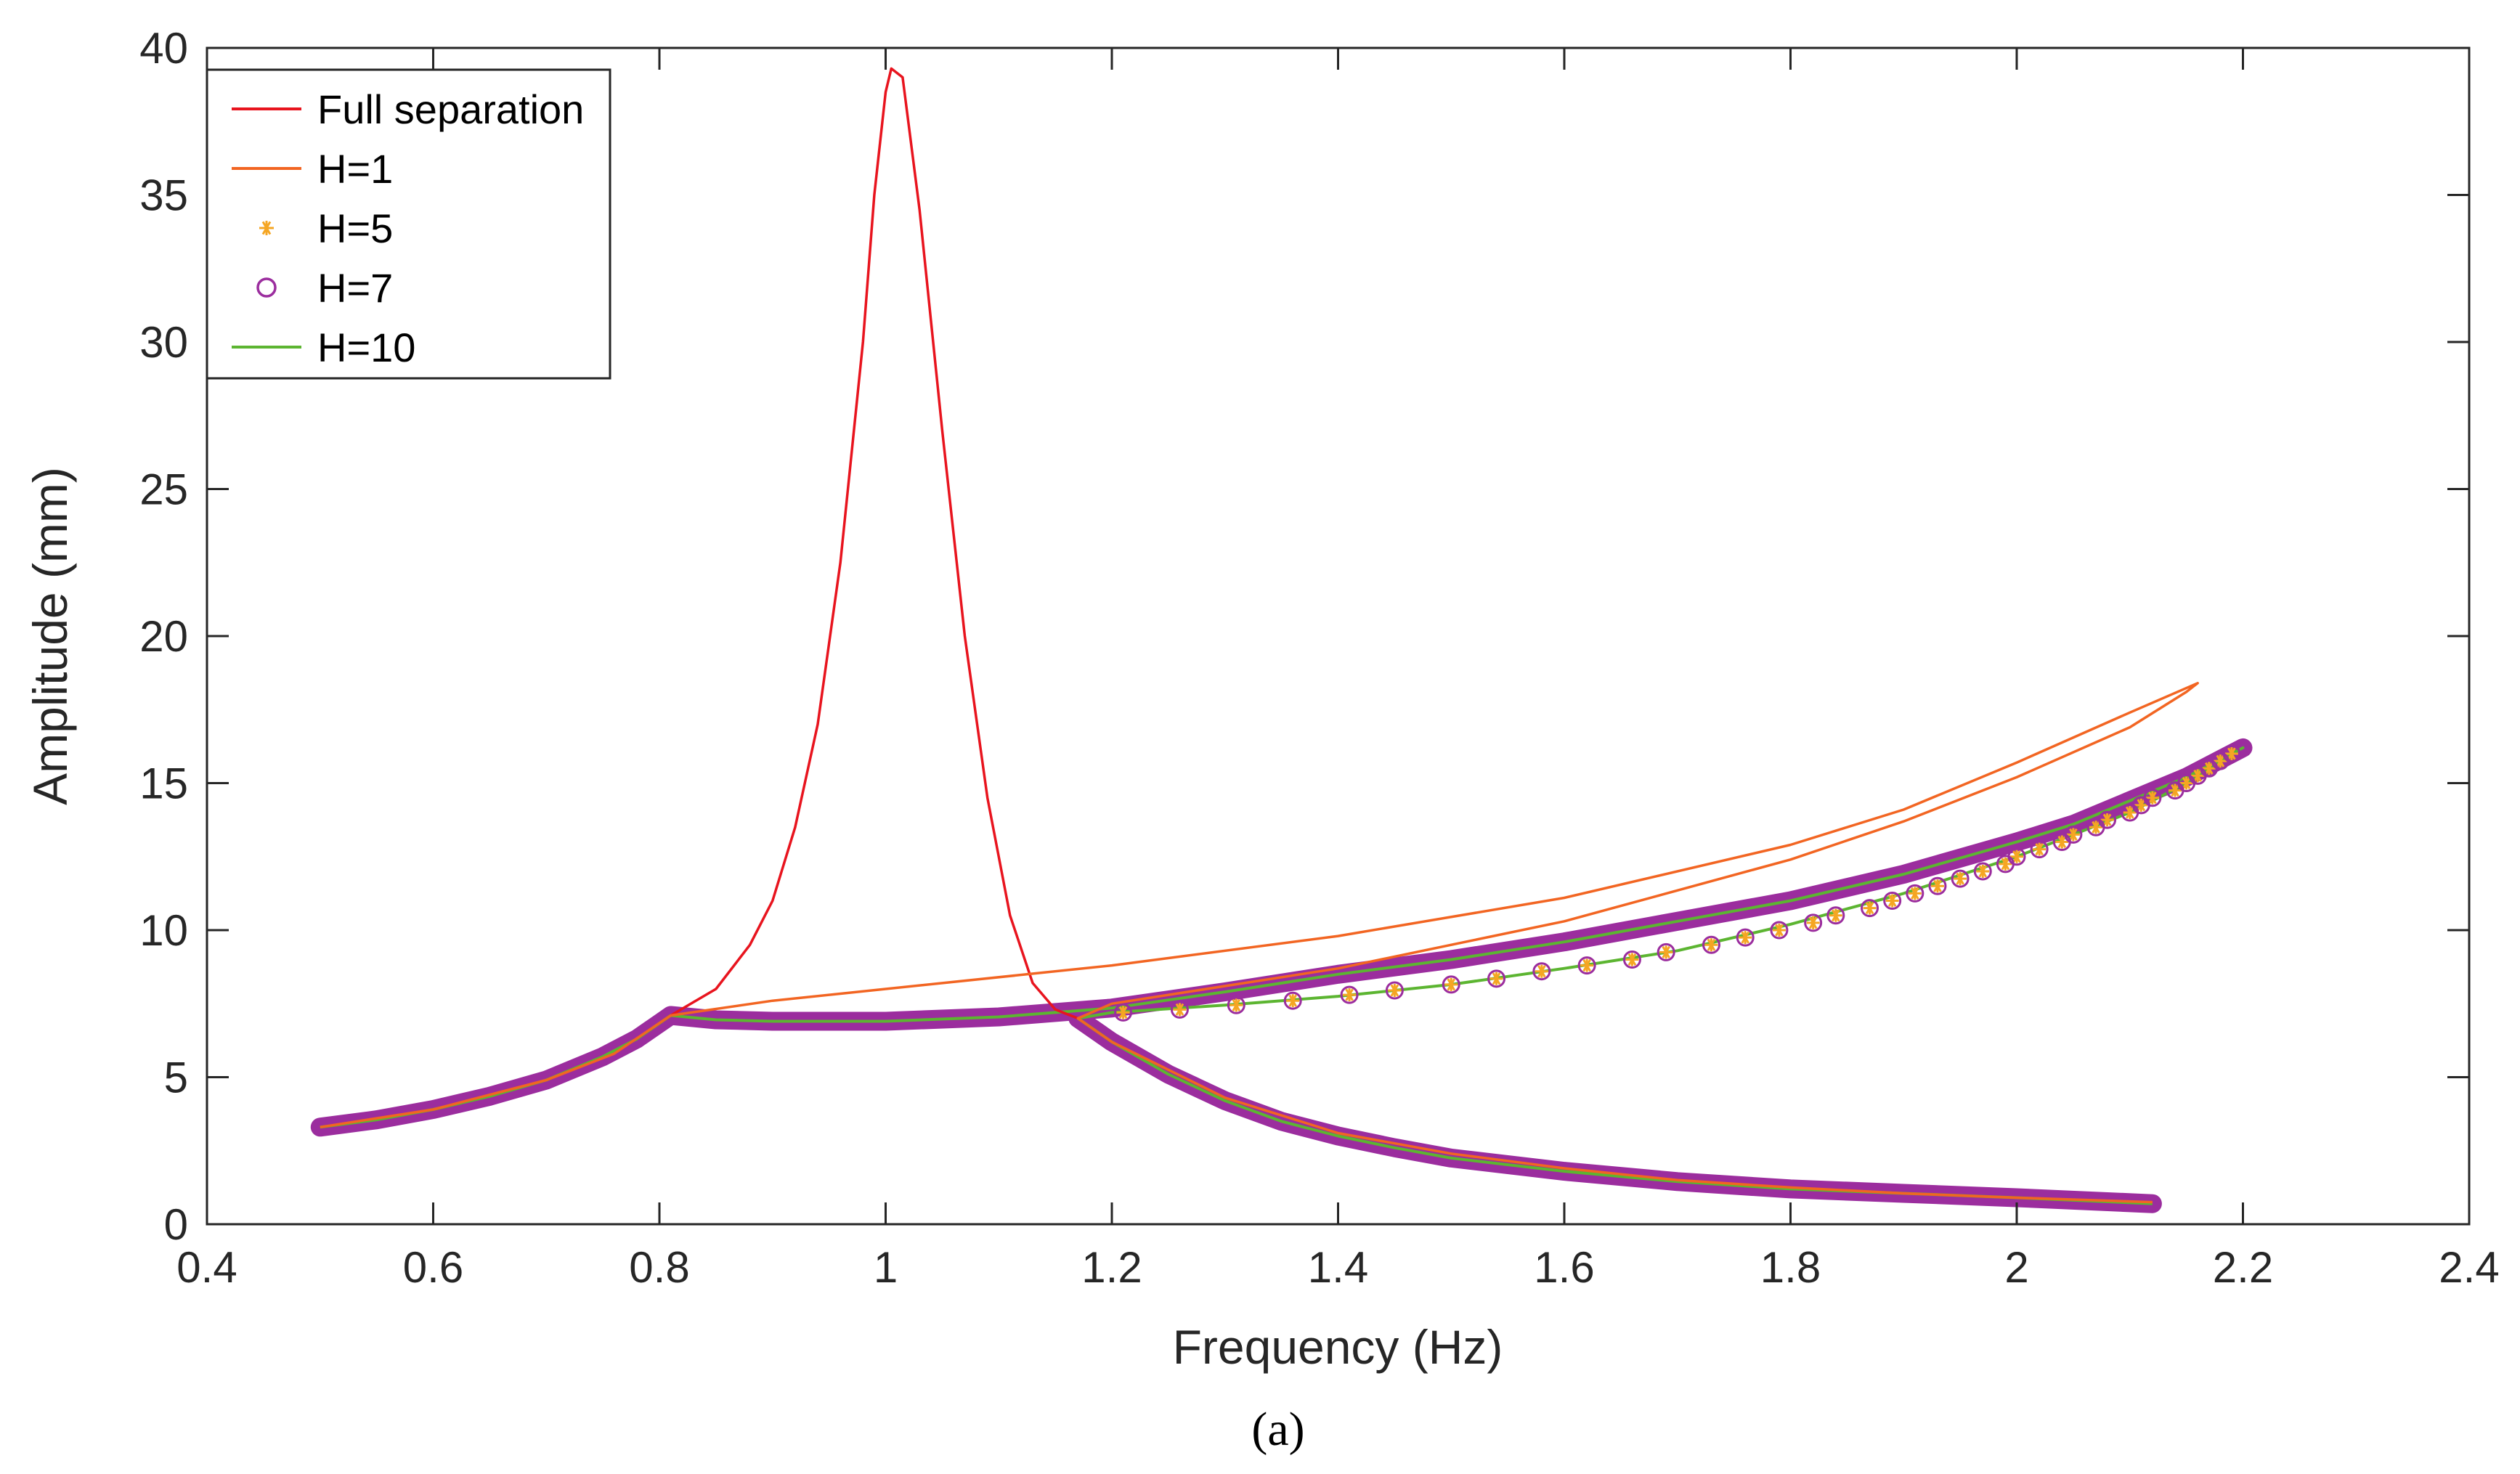 This screenshot has height=1474, width=2520. Describe the element at coordinates (355, 228) in the screenshot. I see `legend-label: H=5` at that location.